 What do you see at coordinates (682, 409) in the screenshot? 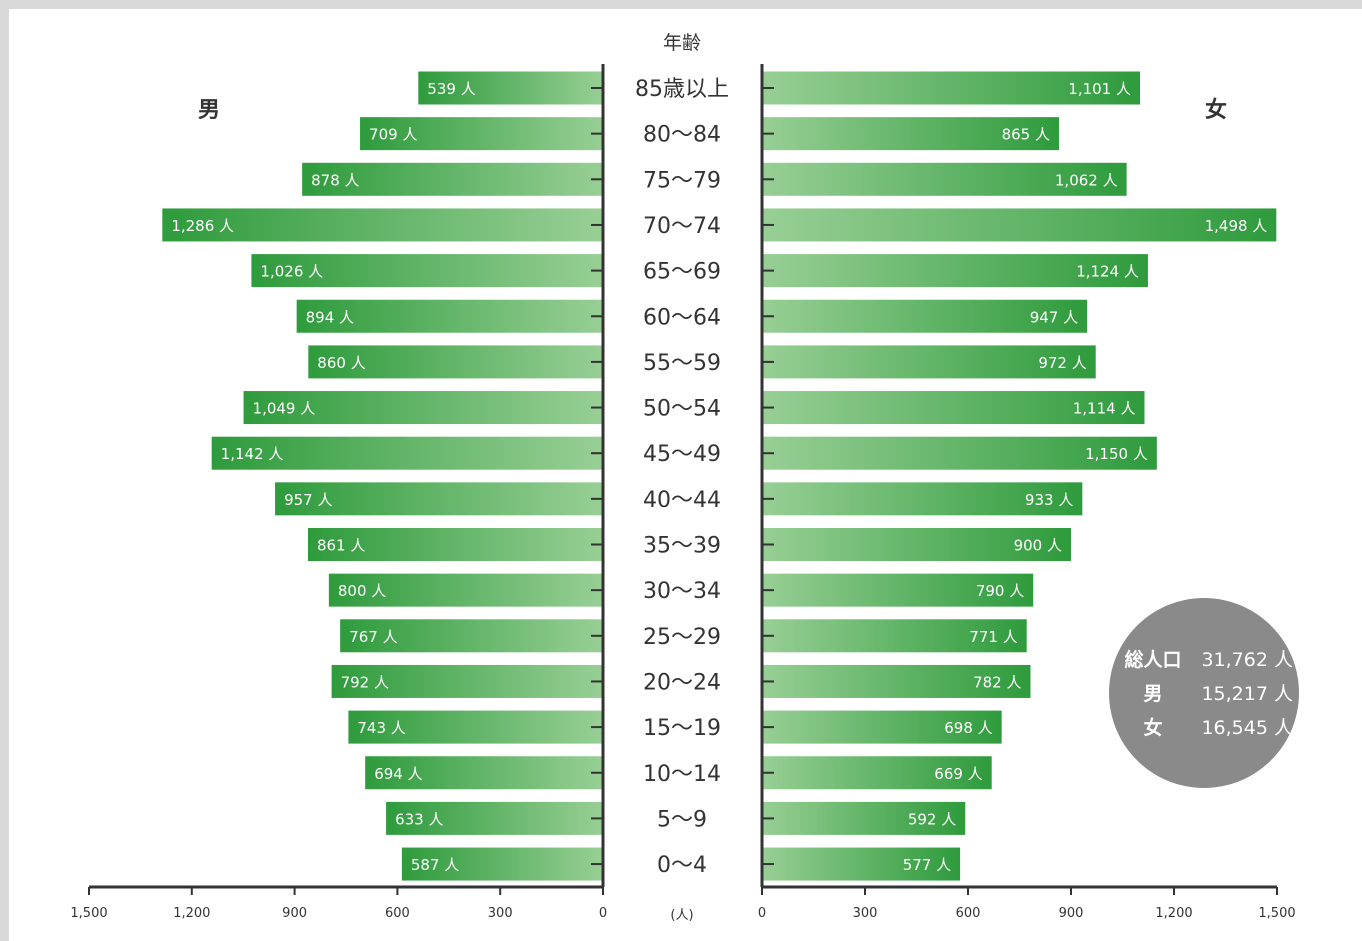
I see `age-category-label: 50〜54` at bounding box center [682, 409].